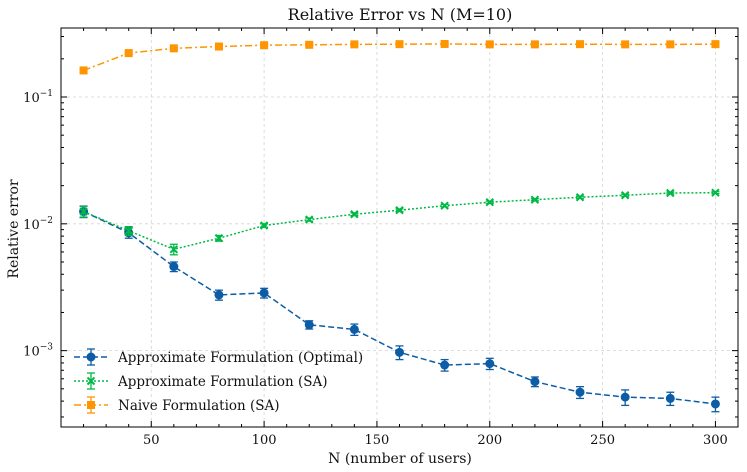 This screenshot has height=472, width=747. What do you see at coordinates (222, 382) in the screenshot?
I see `legend-label: Approximate Formulation (SA)` at bounding box center [222, 382].